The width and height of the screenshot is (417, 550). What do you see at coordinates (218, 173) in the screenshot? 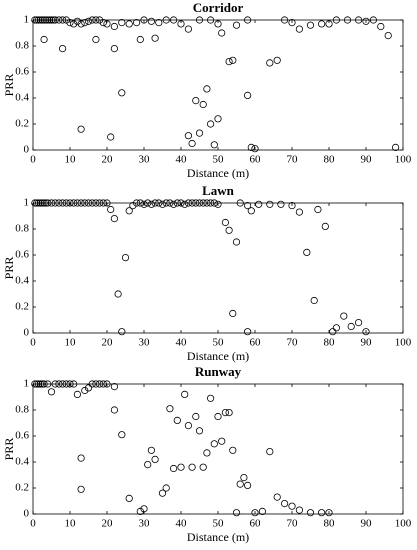
I see `x-axis-label: Distance (m)` at bounding box center [218, 173].